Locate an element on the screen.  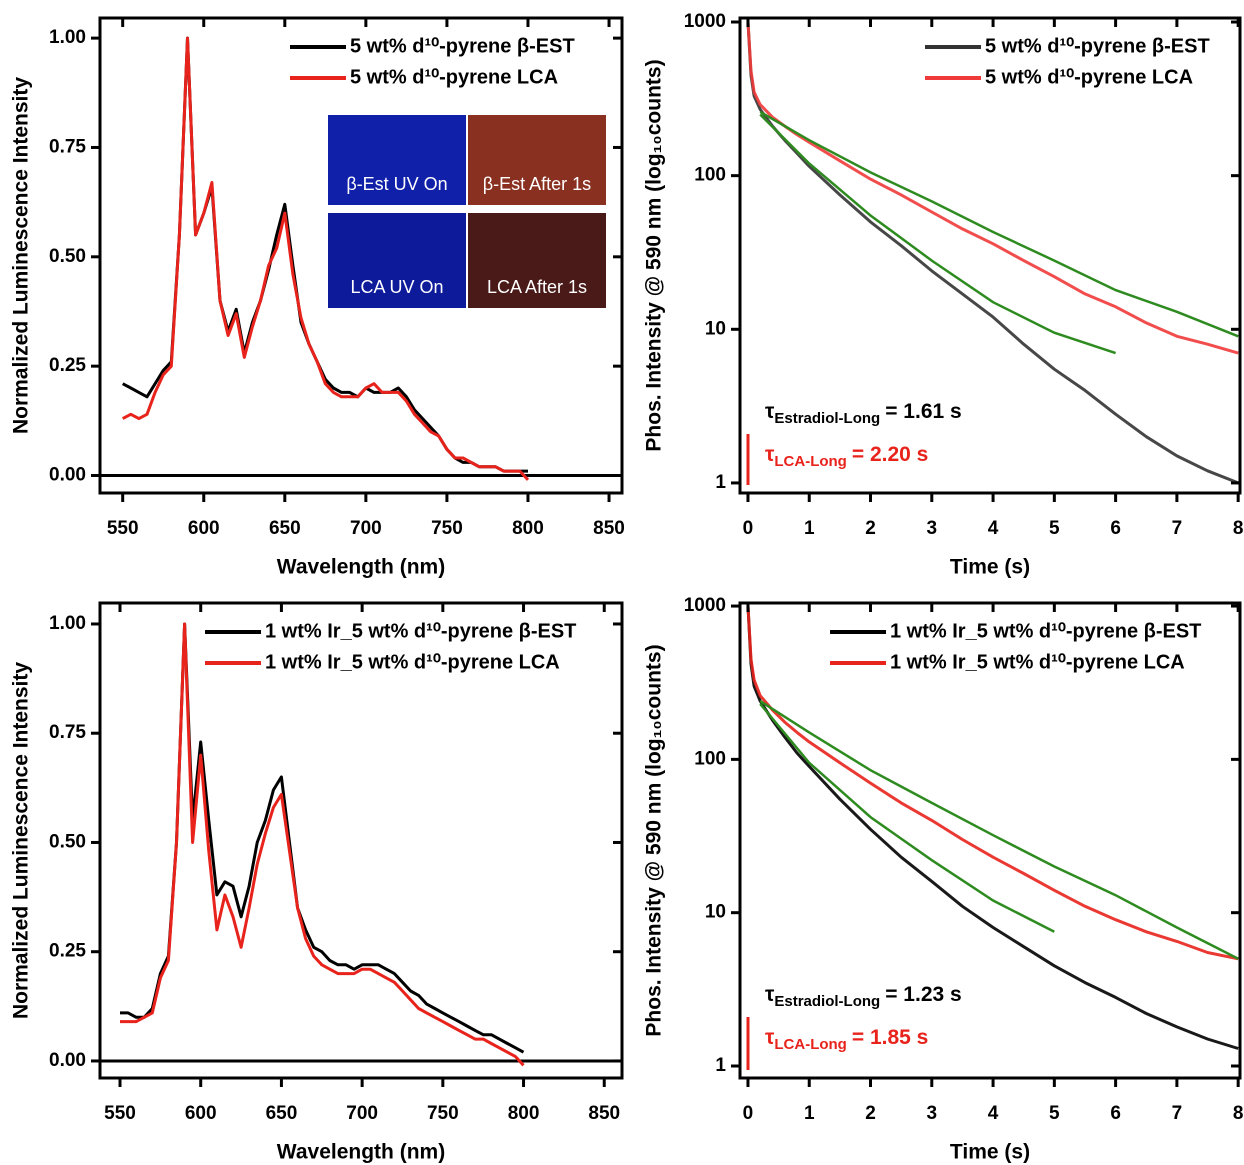
annotation: τLCA-Long = 2.20 s is located at coordinates (846, 456).